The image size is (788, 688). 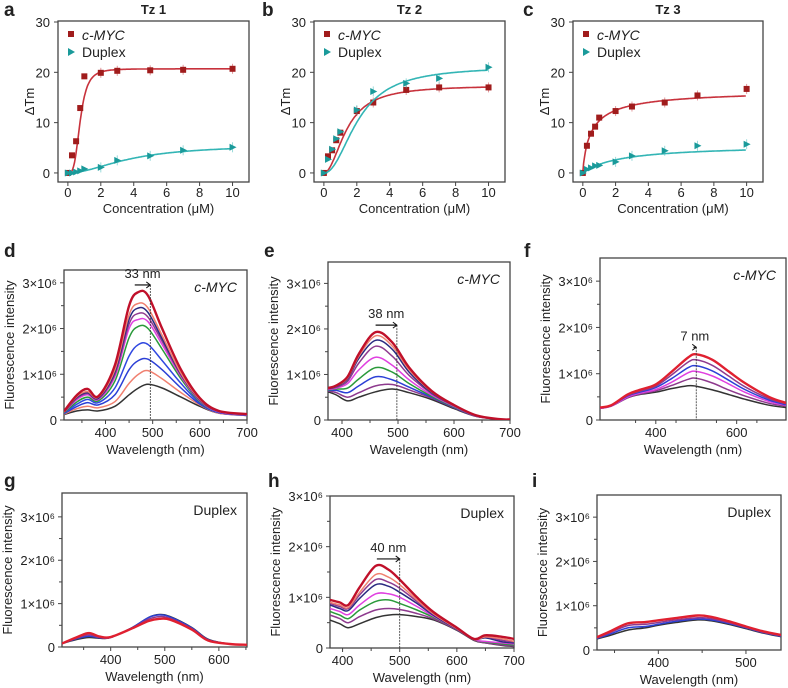 I want to click on panel-letter: h, so click(x=274, y=481).